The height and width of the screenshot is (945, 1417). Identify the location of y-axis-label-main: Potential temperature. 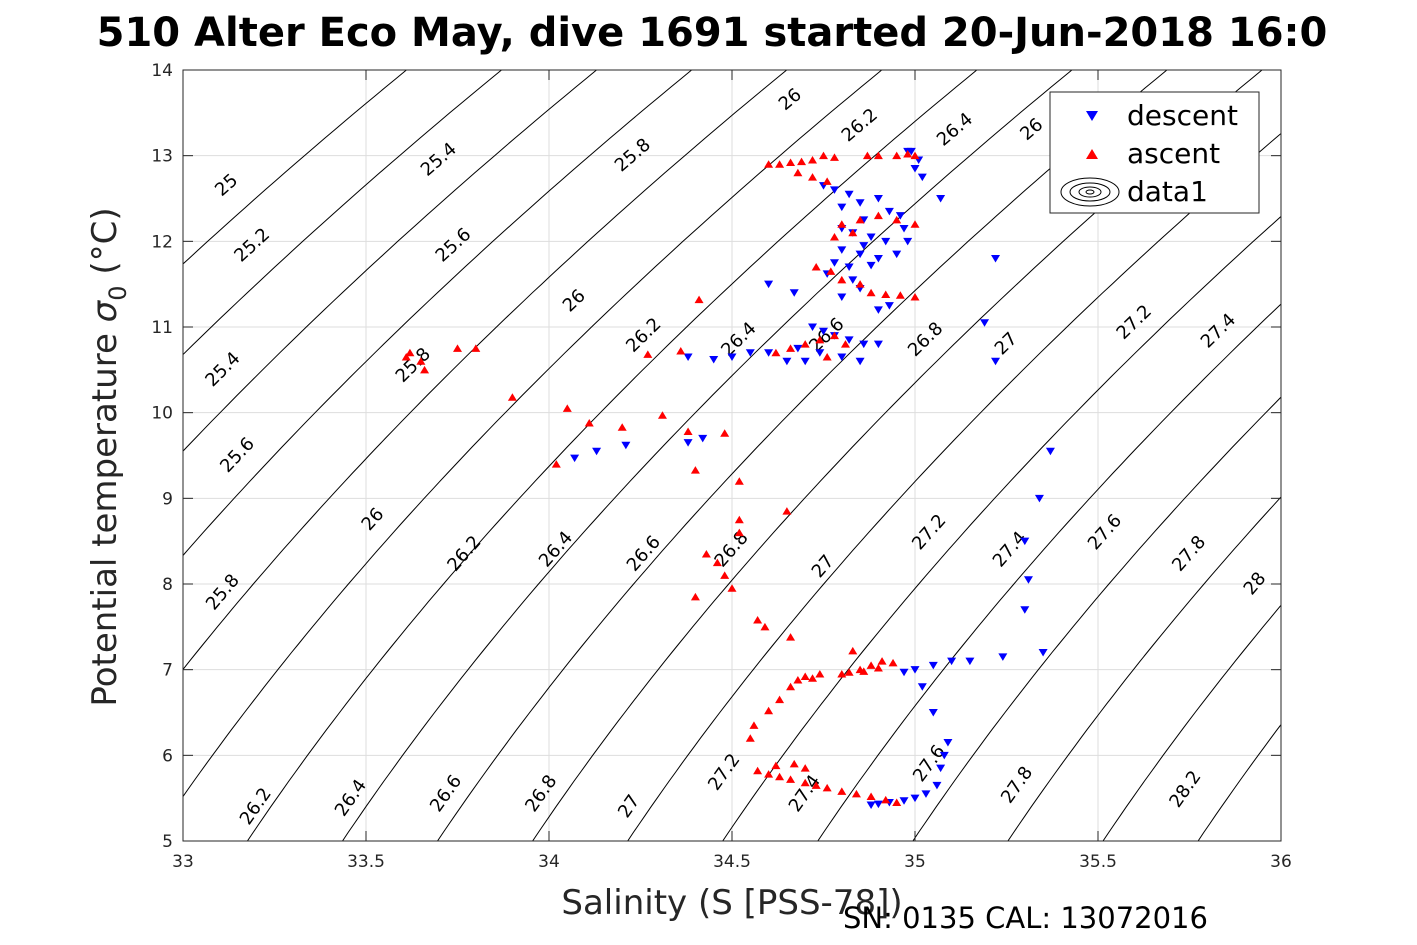
(105, 514).